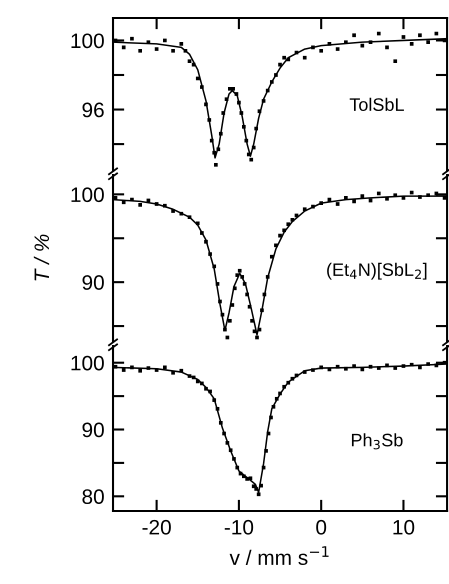  Describe the element at coordinates (321, 527) in the screenshot. I see `x-tick-label: 0` at that location.